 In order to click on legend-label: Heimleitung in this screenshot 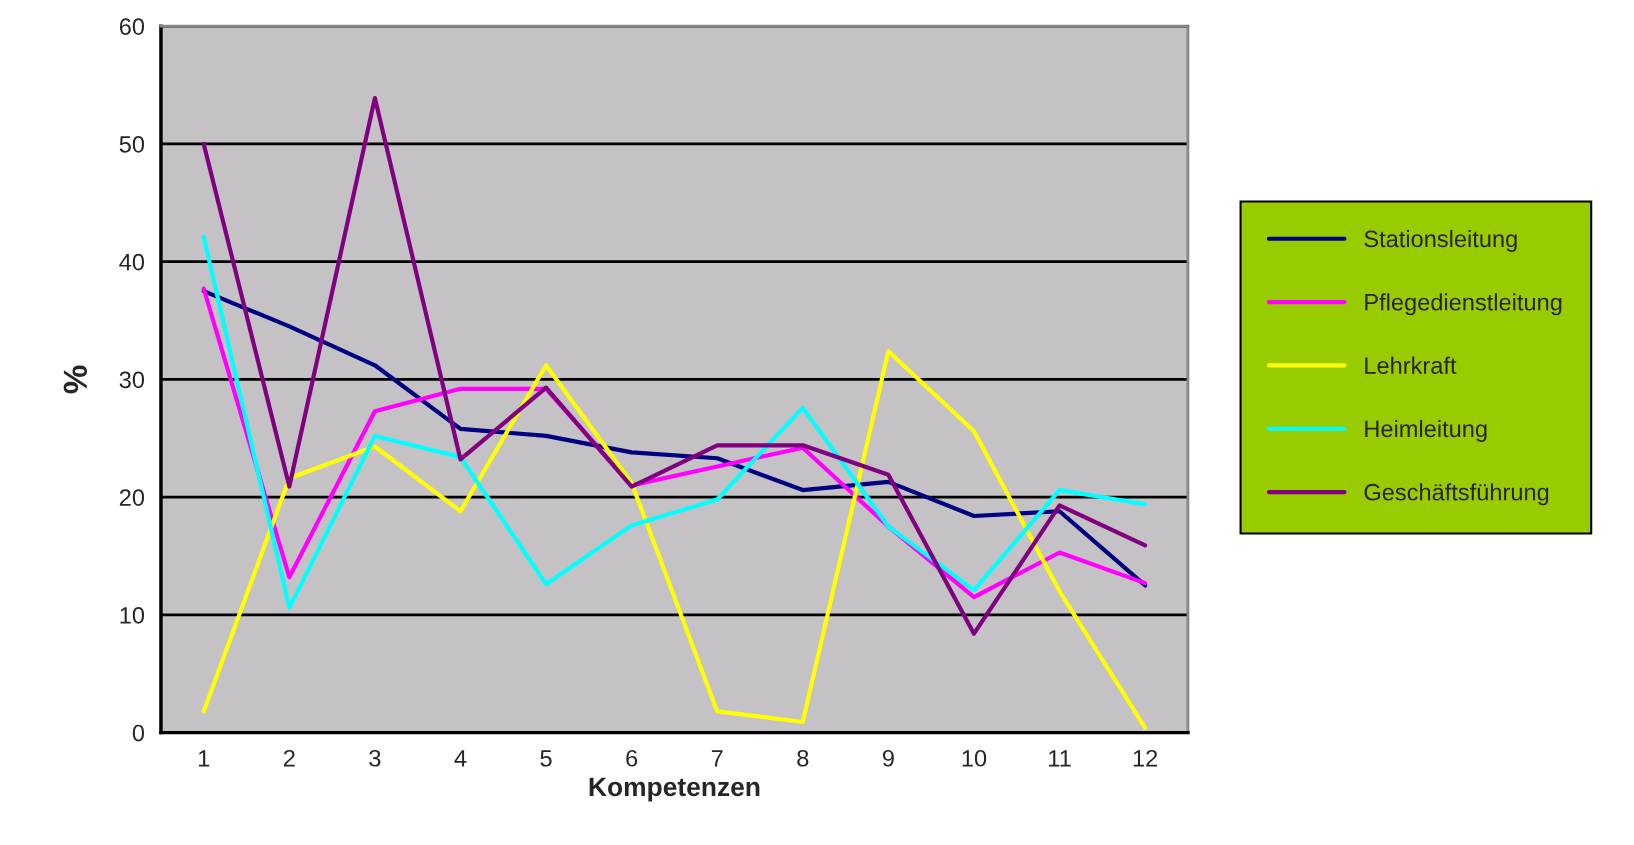, I will do `click(1426, 430)`.